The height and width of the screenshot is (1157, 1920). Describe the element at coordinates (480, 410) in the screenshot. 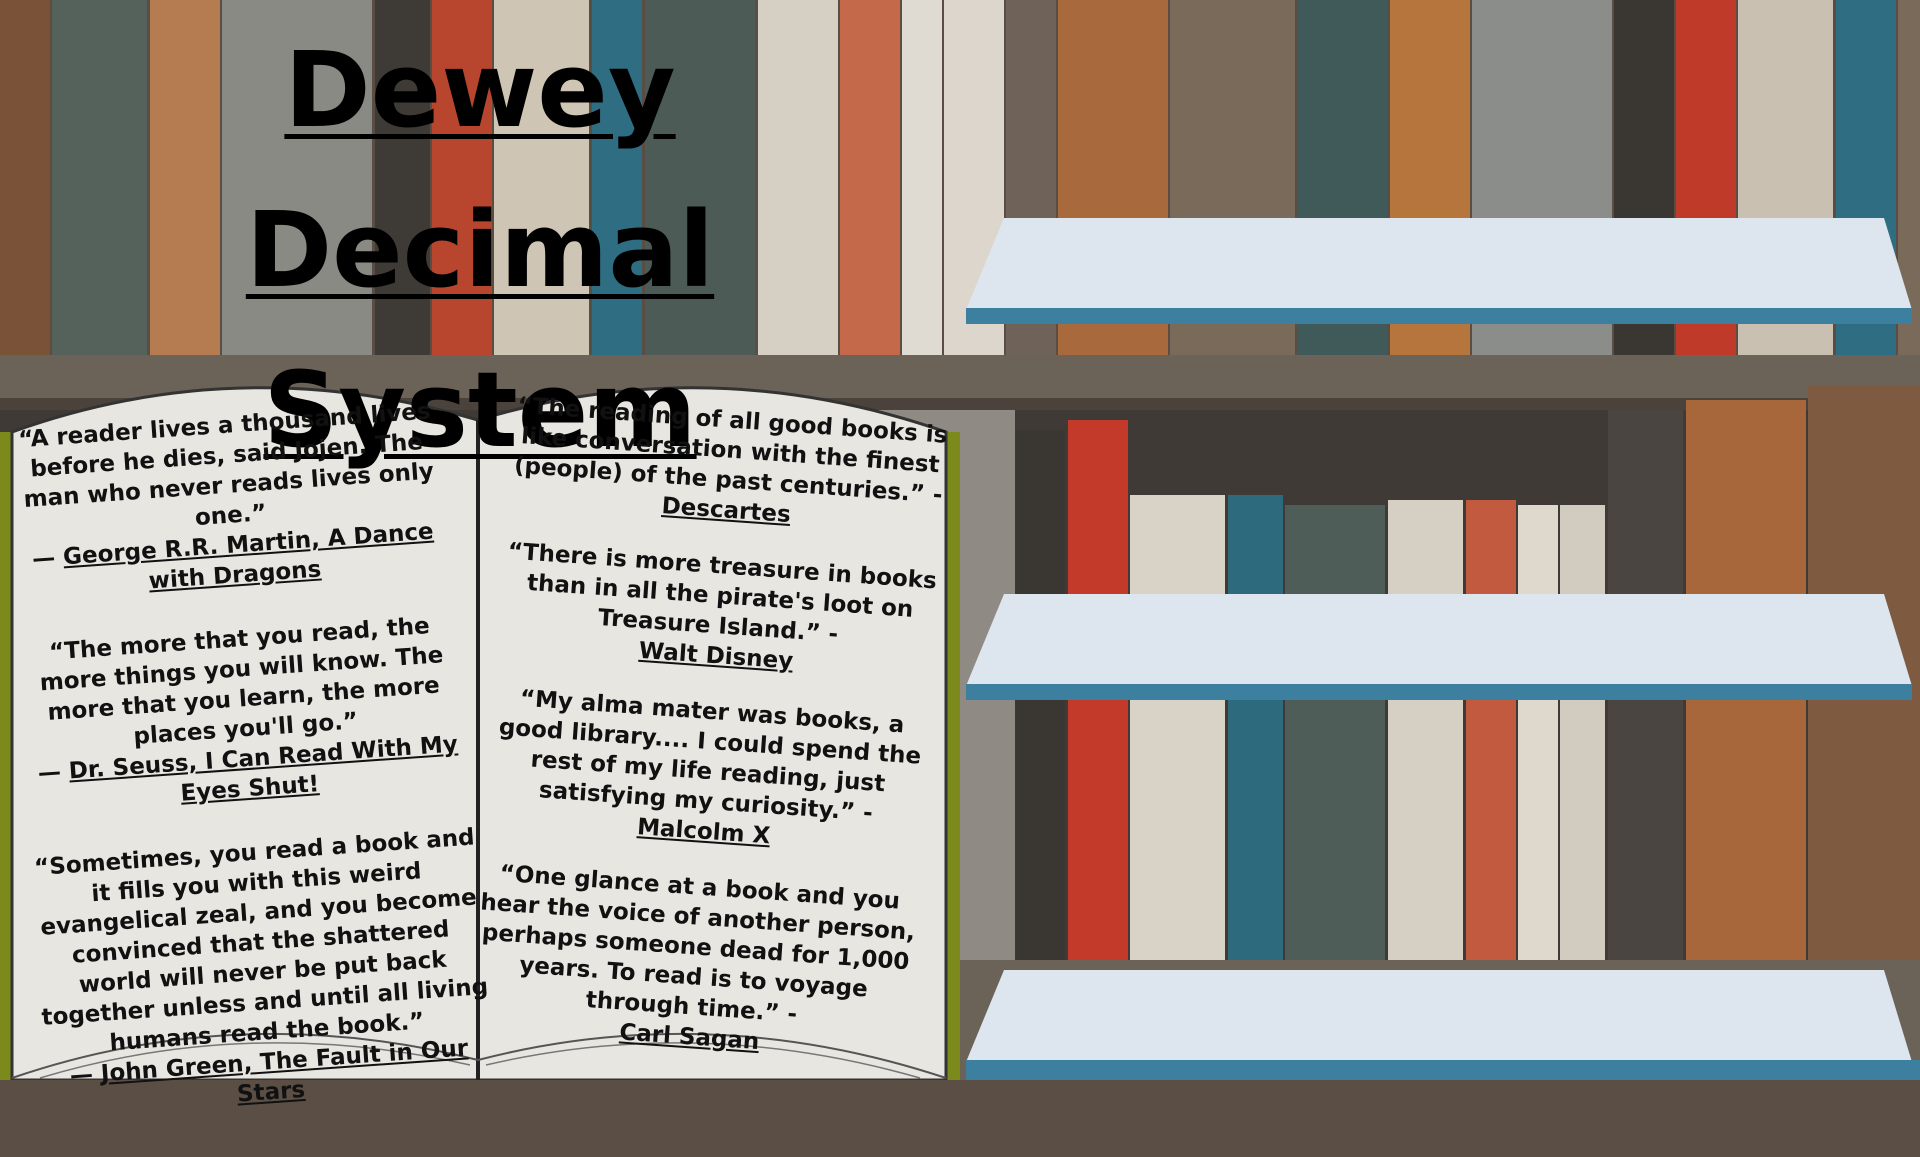

I see `title-line-2: System` at that location.